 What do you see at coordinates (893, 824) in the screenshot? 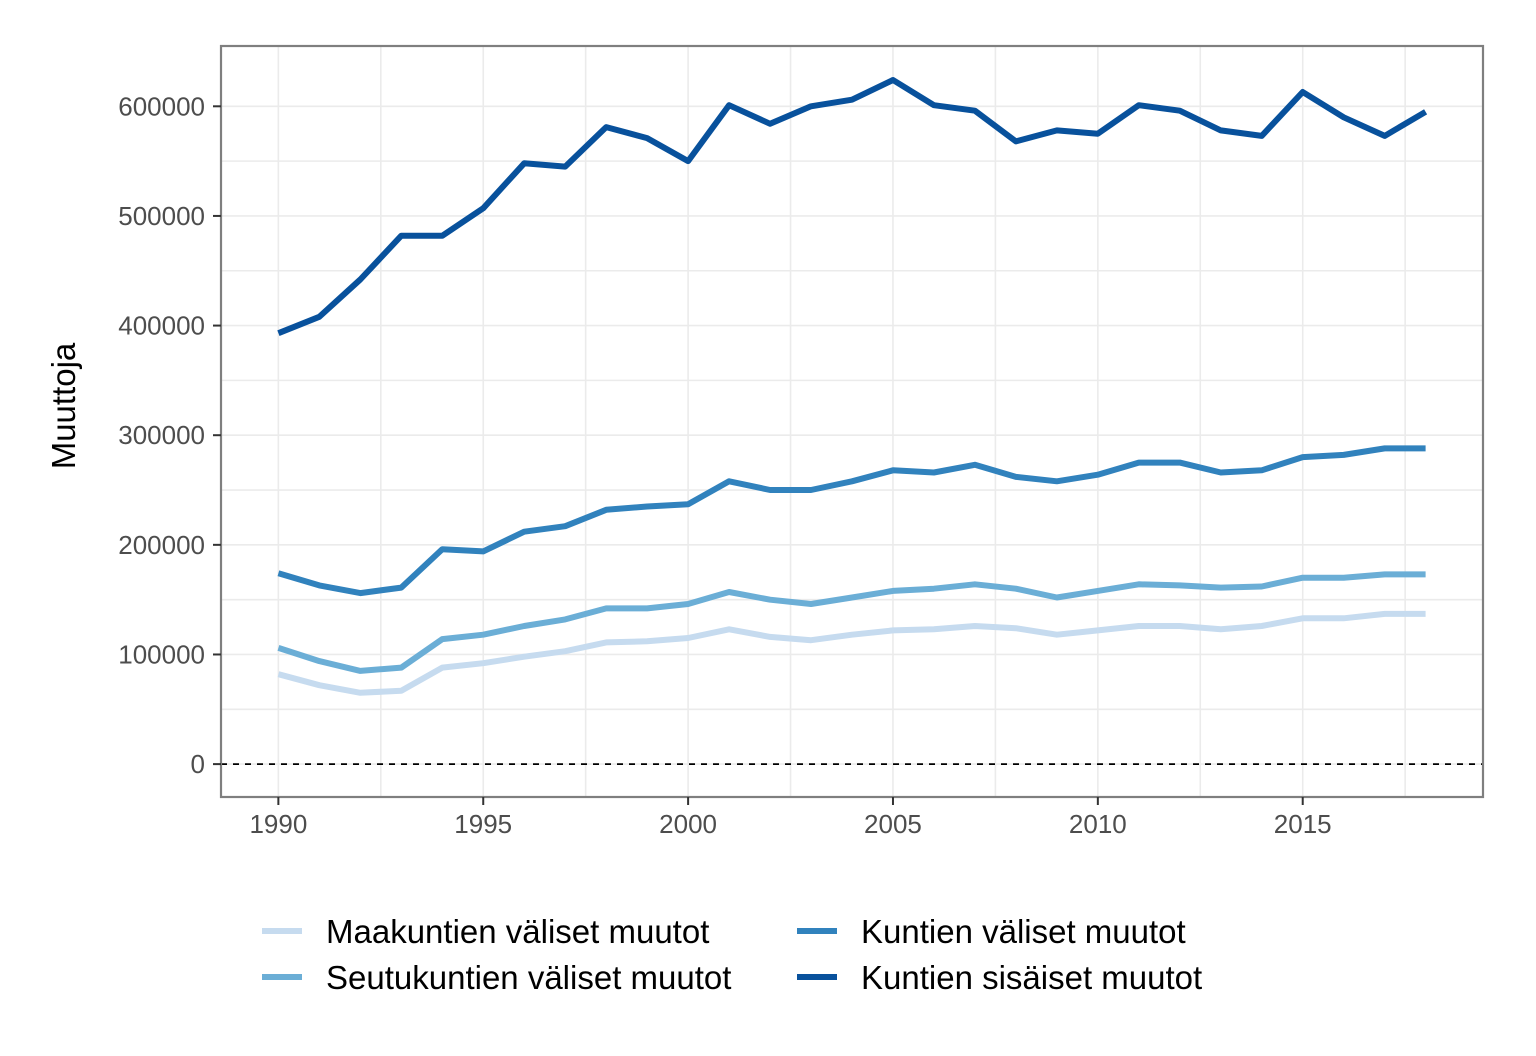
I see `x-tick-label: 2005` at bounding box center [893, 824].